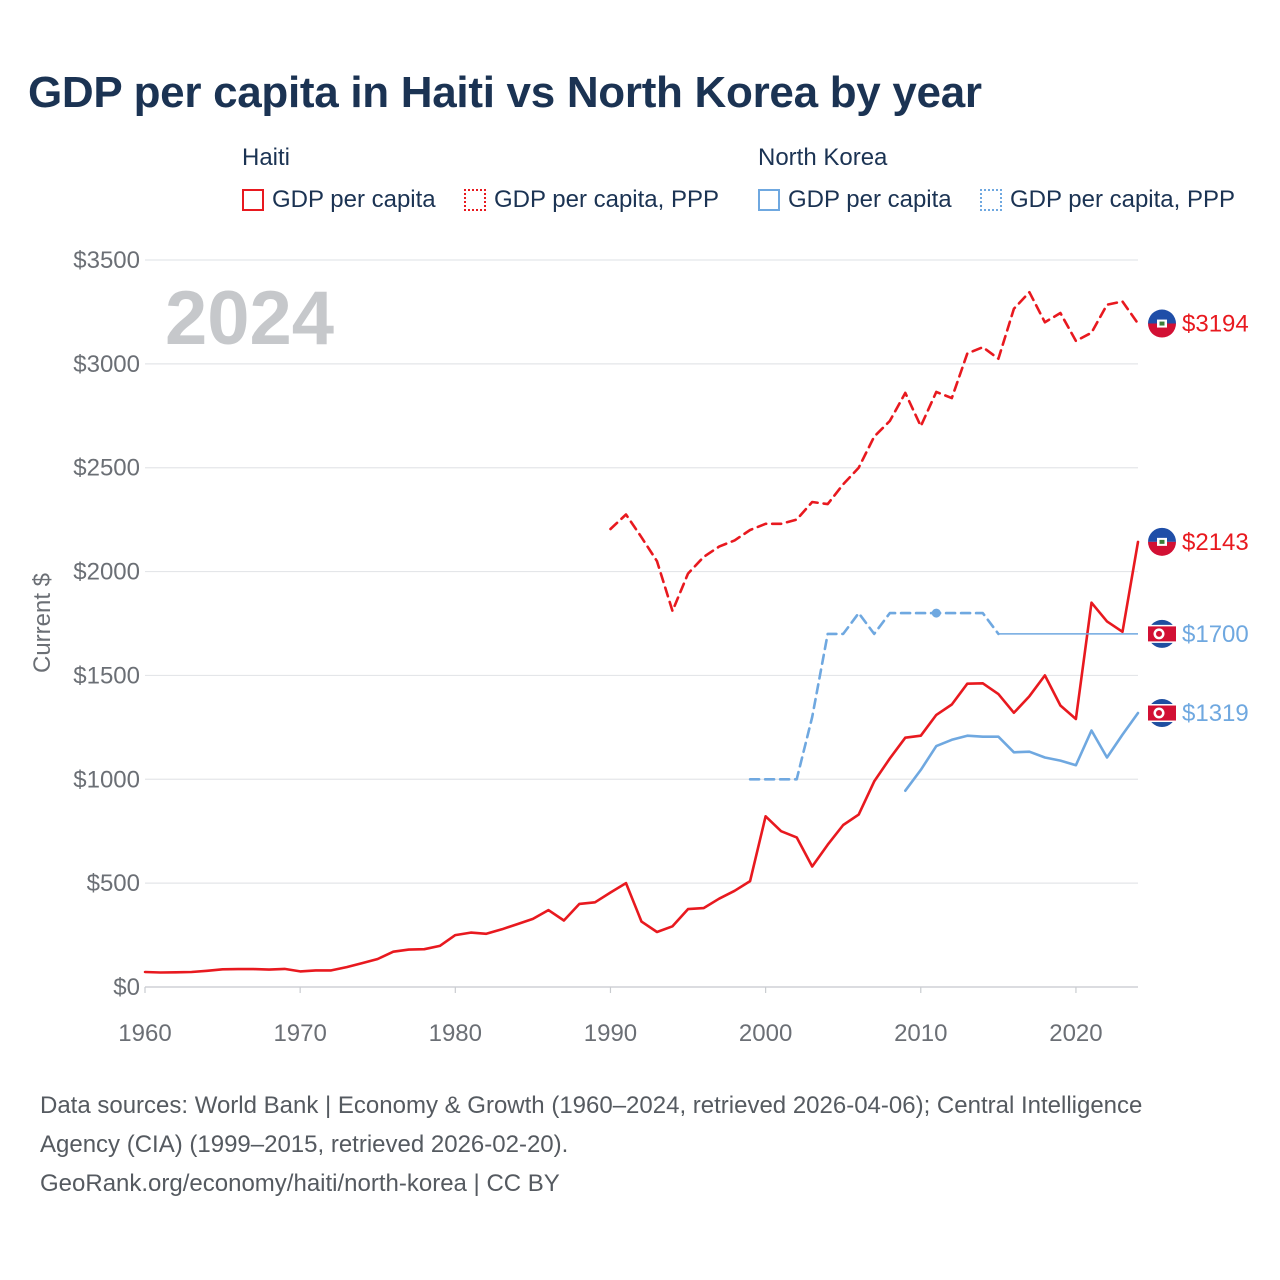 This screenshot has width=1280, height=1280. I want to click on legend-group-haiti: Haiti, so click(266, 157).